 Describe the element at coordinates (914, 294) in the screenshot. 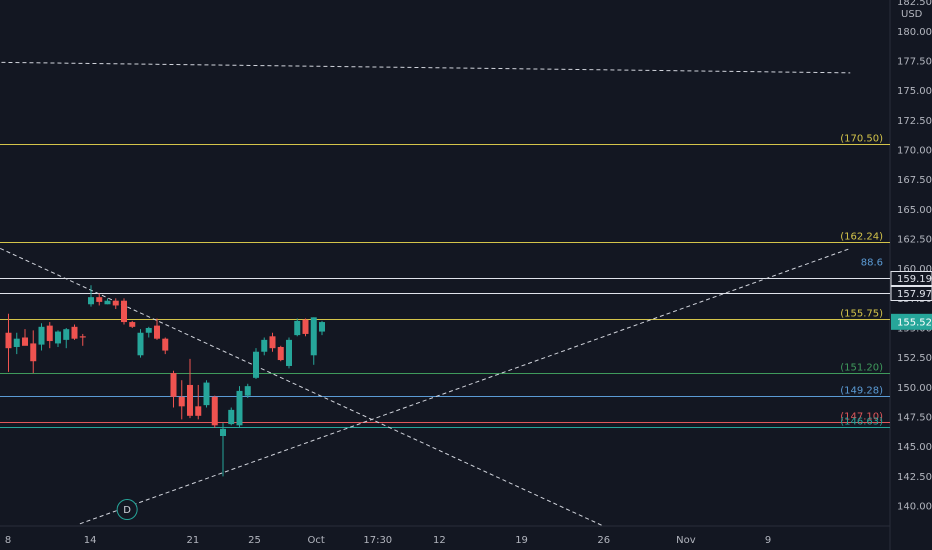

I see `level-price-label: 157.97` at that location.